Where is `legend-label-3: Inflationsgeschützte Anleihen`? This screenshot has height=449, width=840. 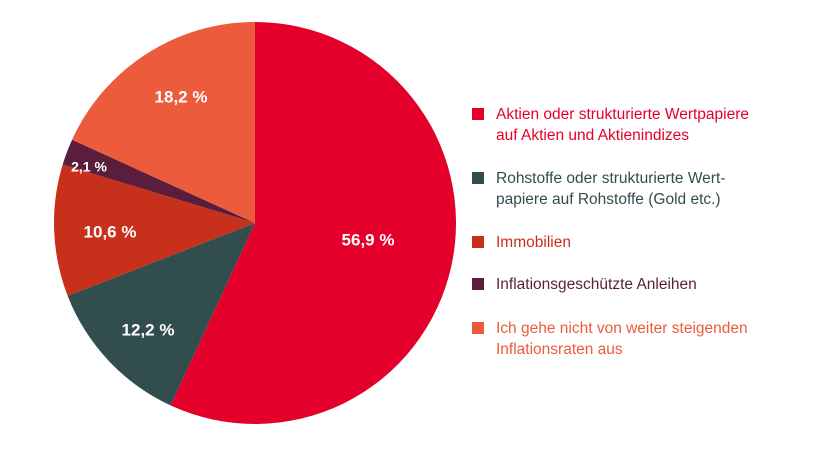
legend-label-3: Inflationsgeschützte Anleihen is located at coordinates (596, 284).